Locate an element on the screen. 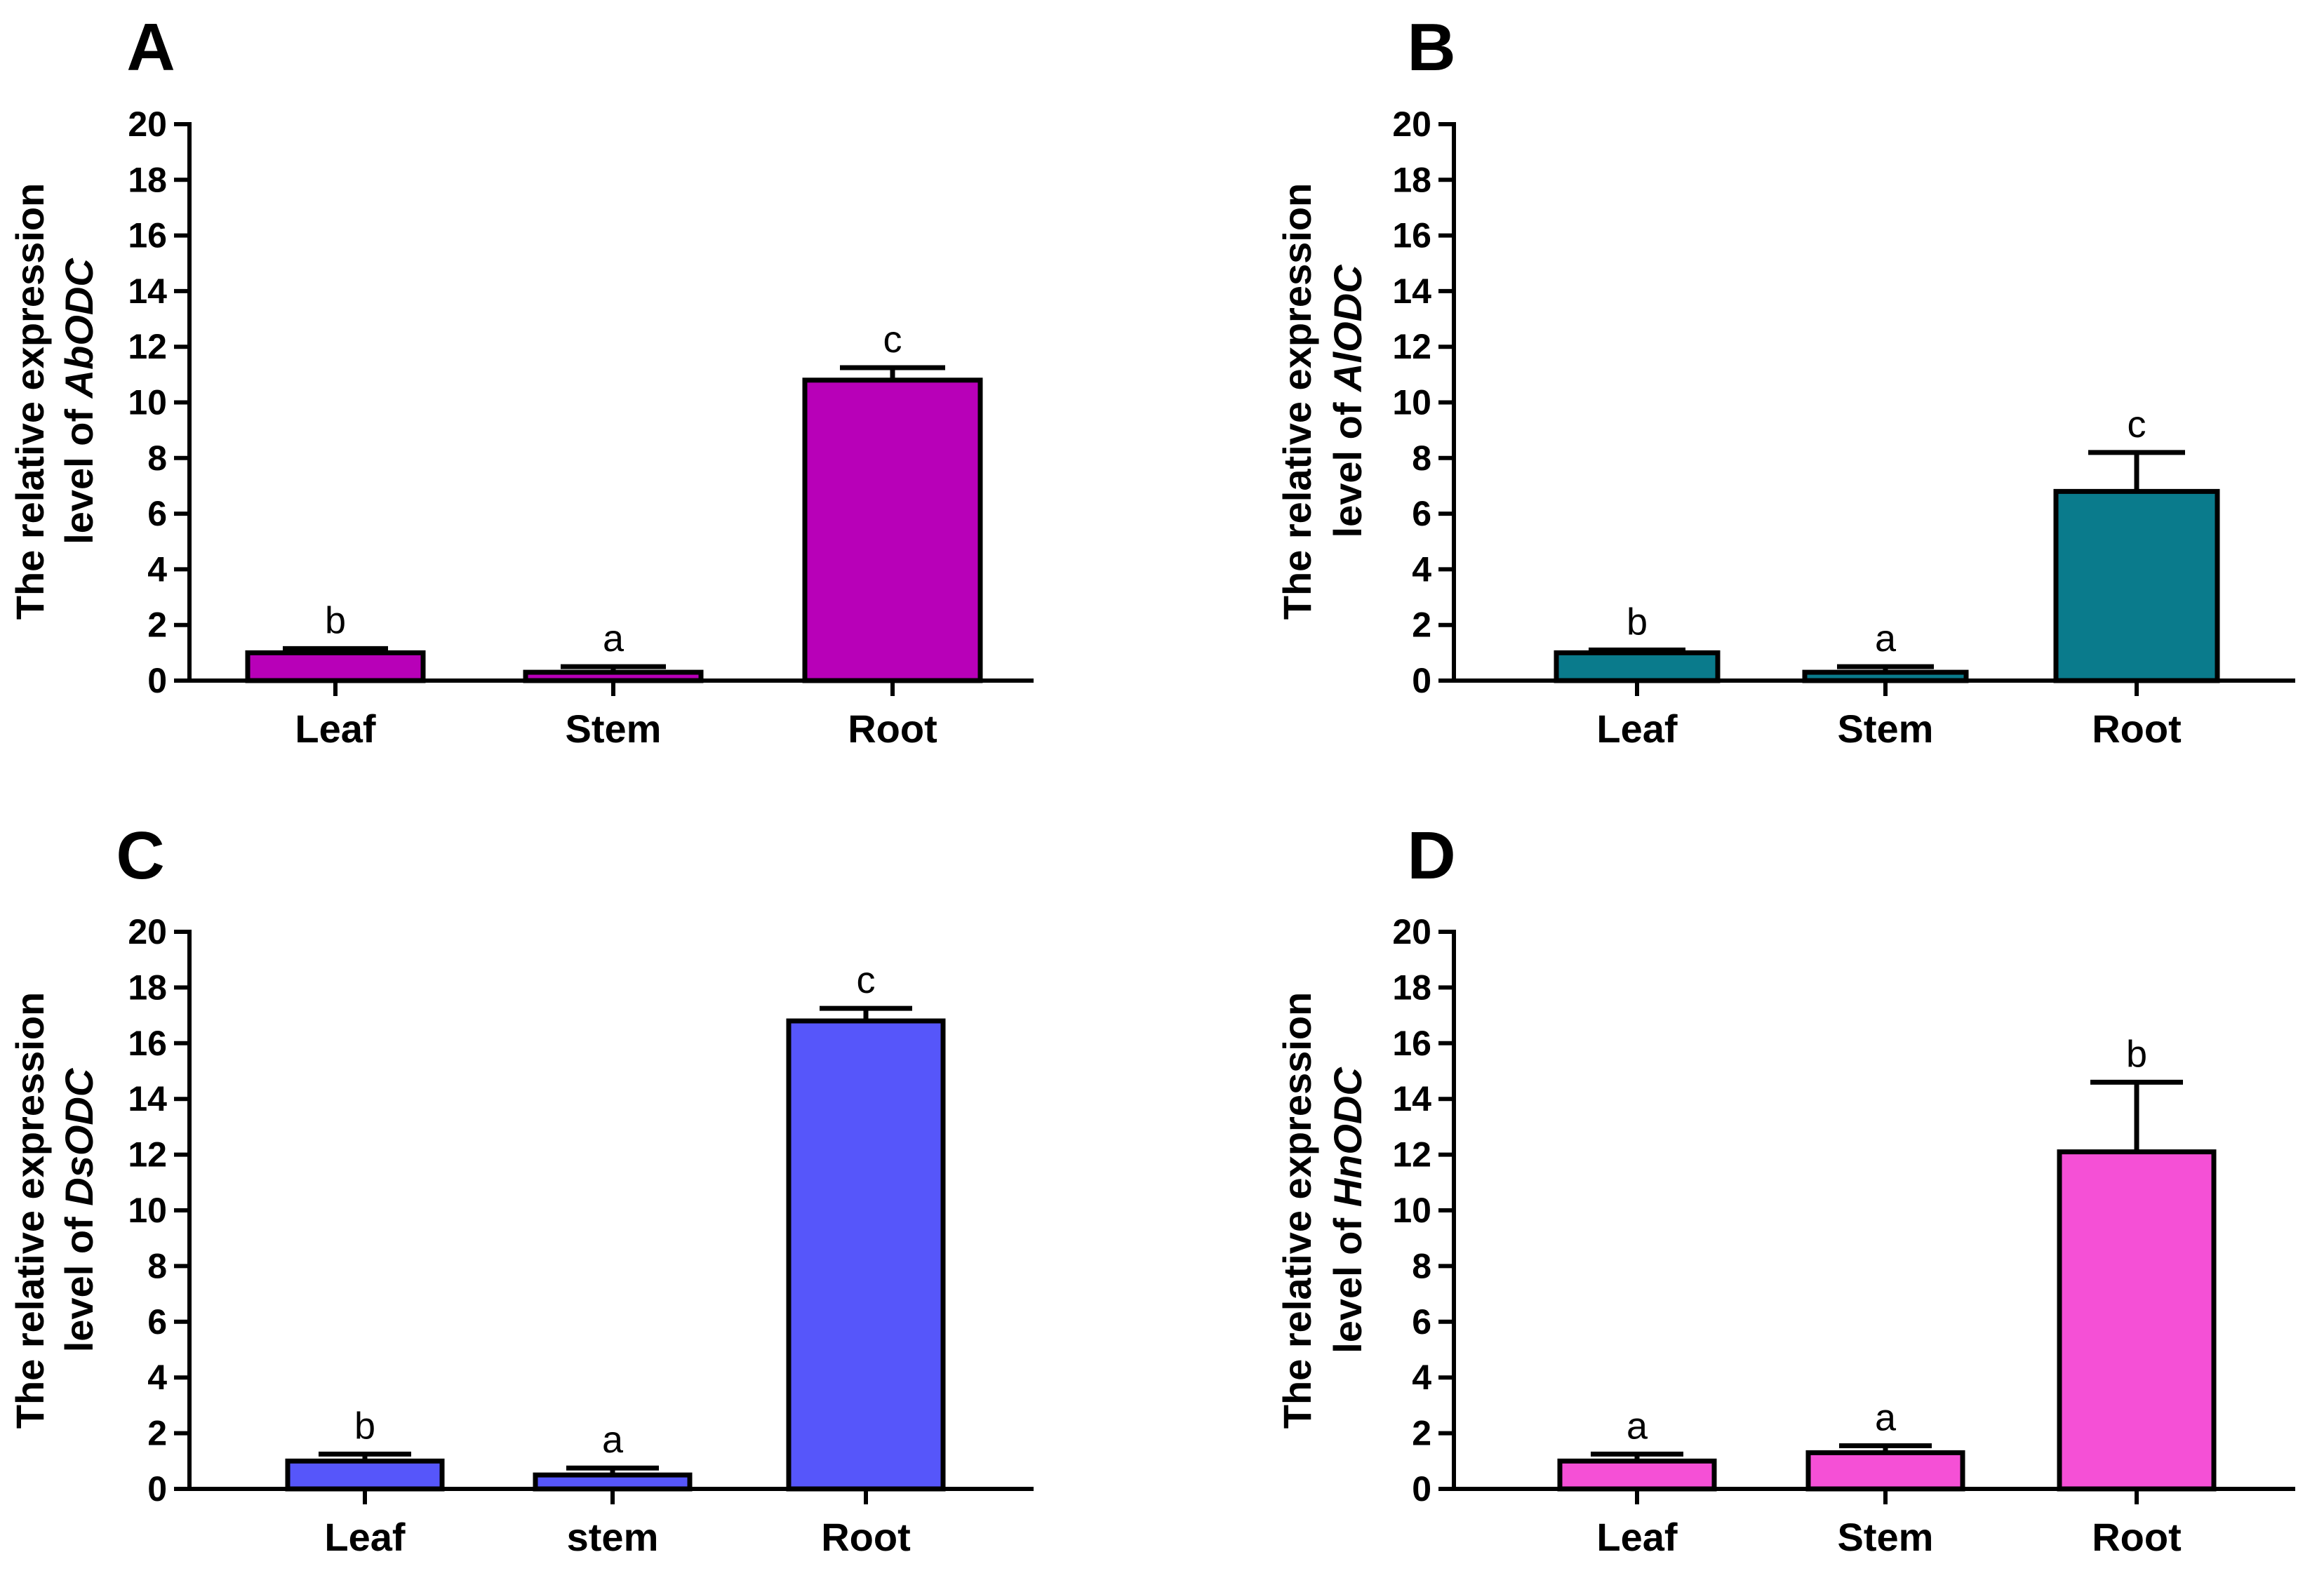  x-tick-label: stem is located at coordinates (613, 1537).